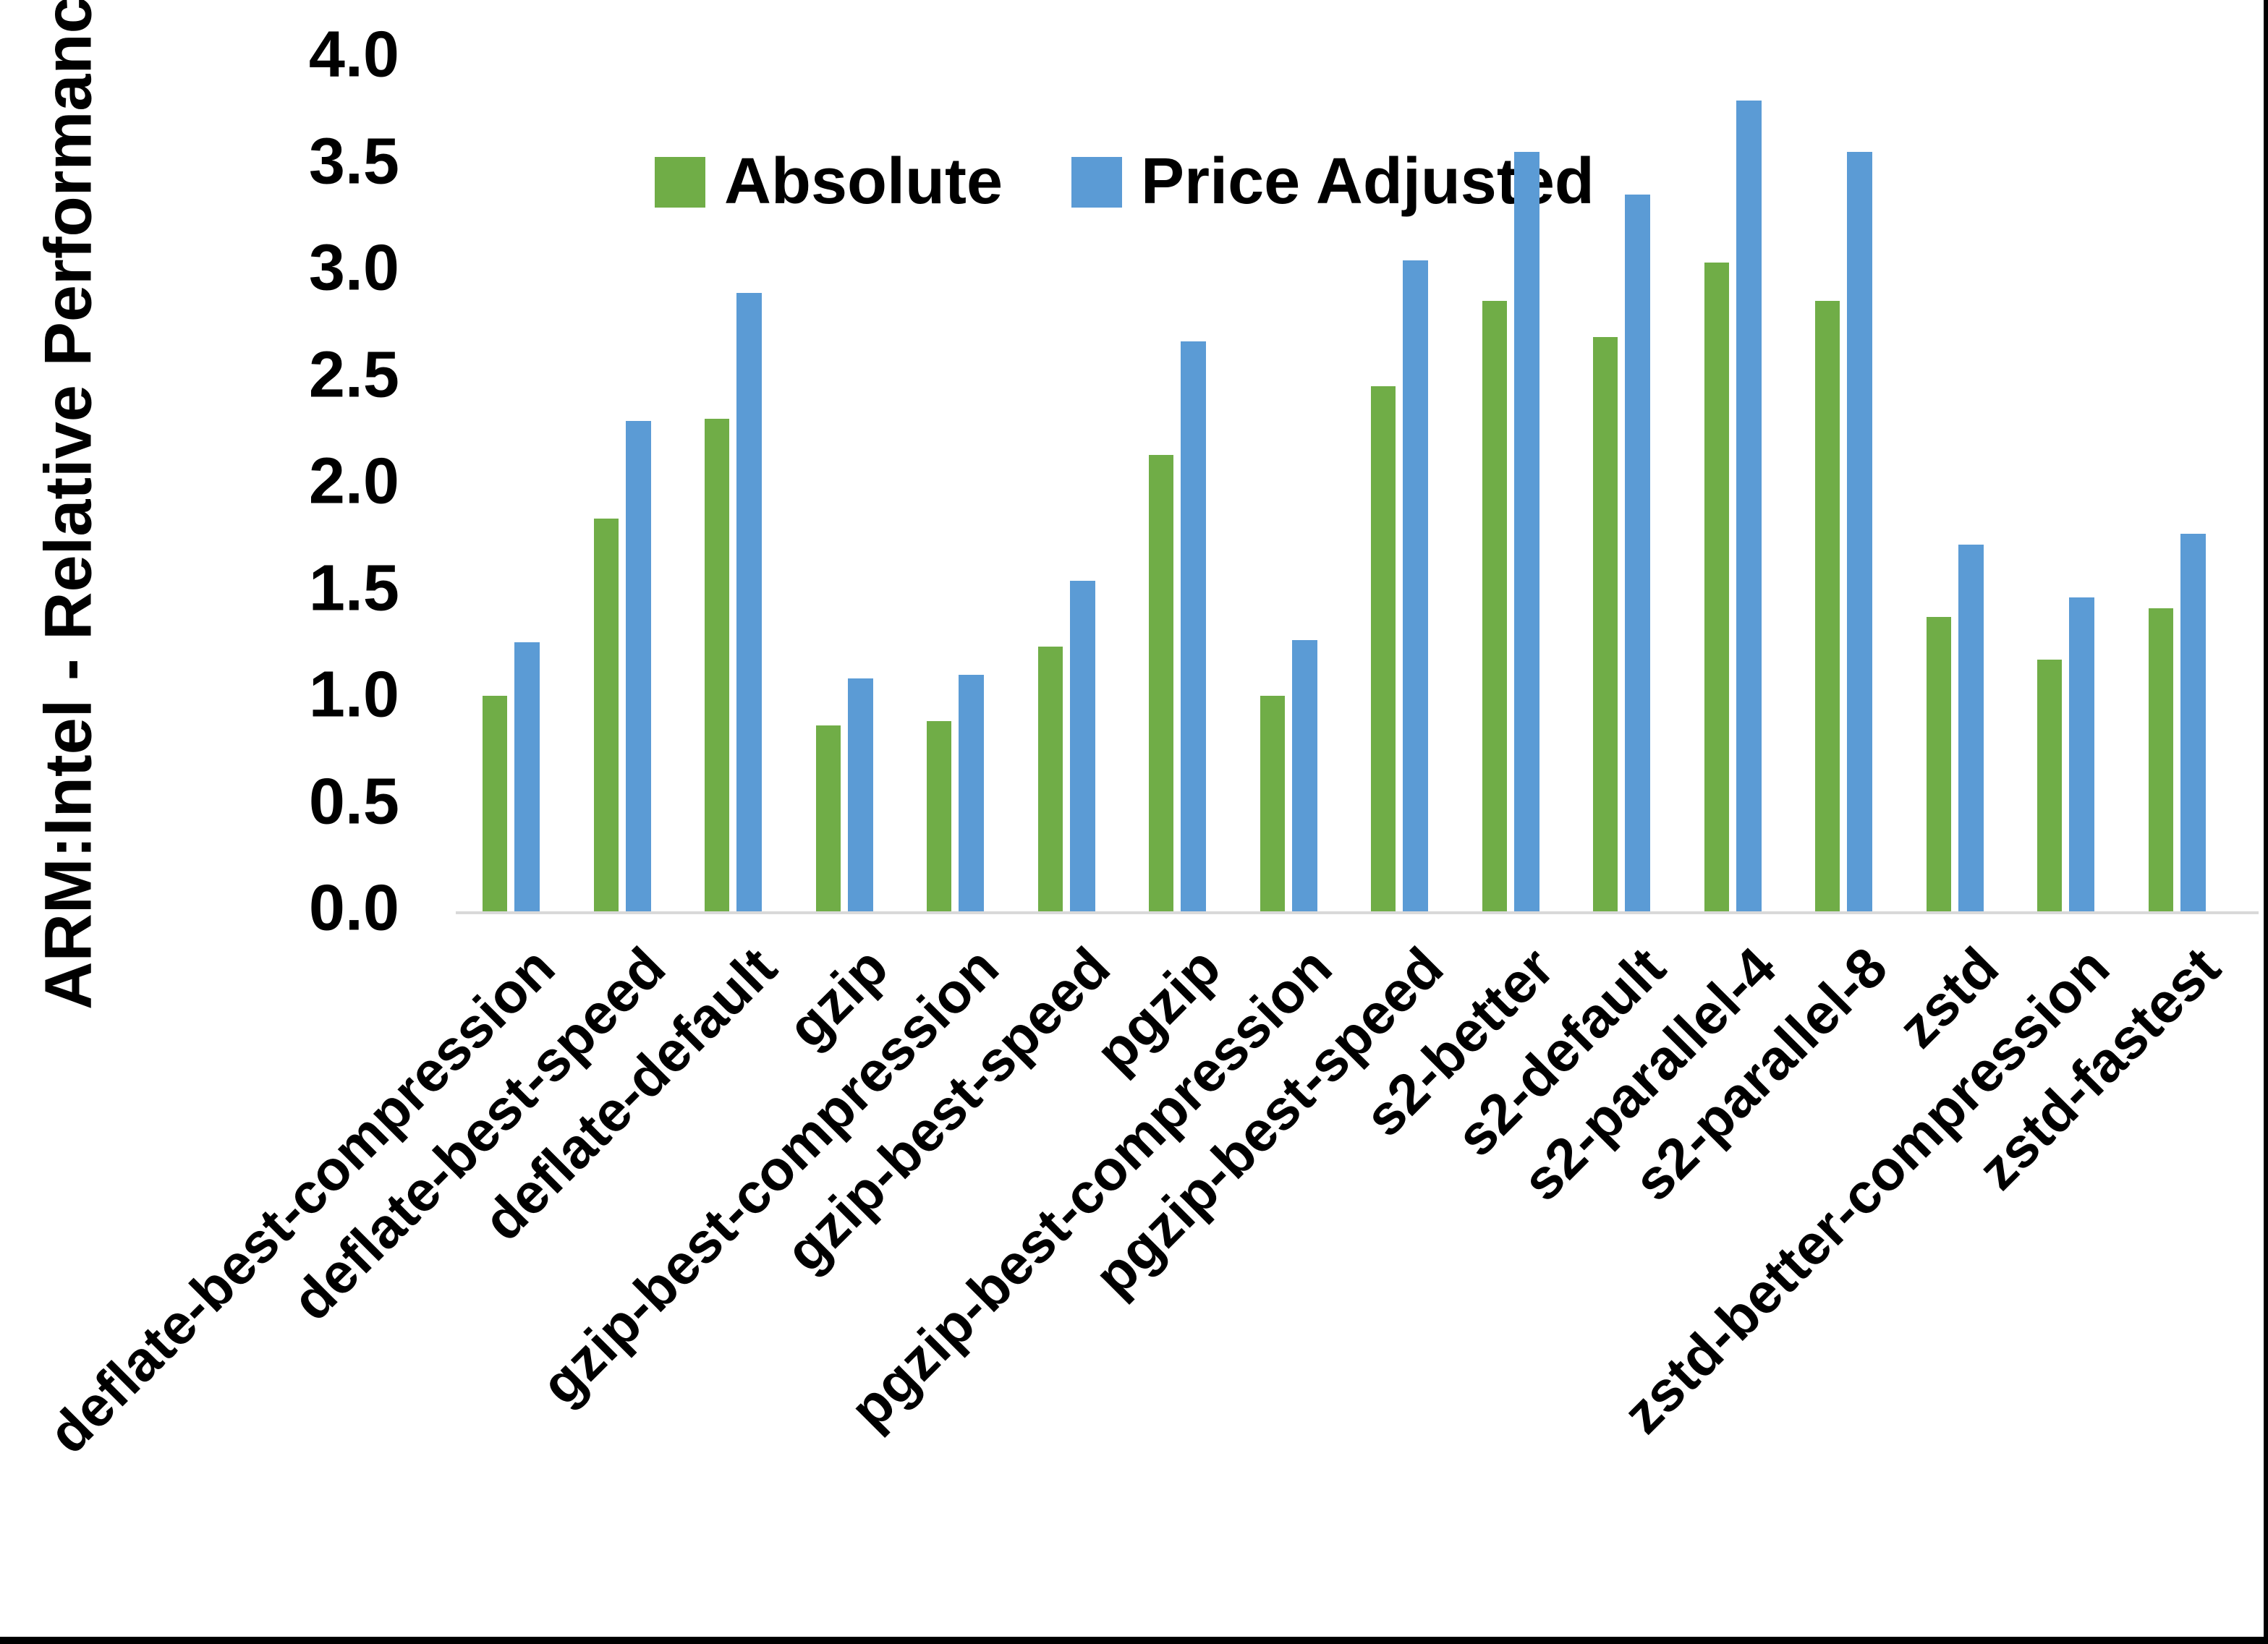 The image size is (2268, 1644). Describe the element at coordinates (353, 374) in the screenshot. I see `y-axis-tick-label: 2.5` at that location.